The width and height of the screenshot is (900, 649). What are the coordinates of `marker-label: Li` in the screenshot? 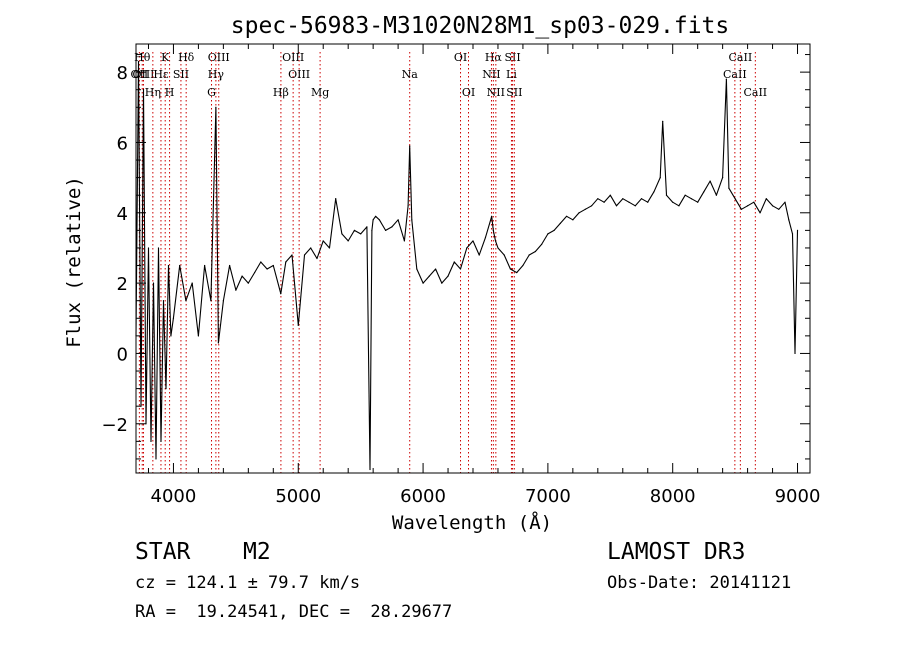 It's located at (511, 74).